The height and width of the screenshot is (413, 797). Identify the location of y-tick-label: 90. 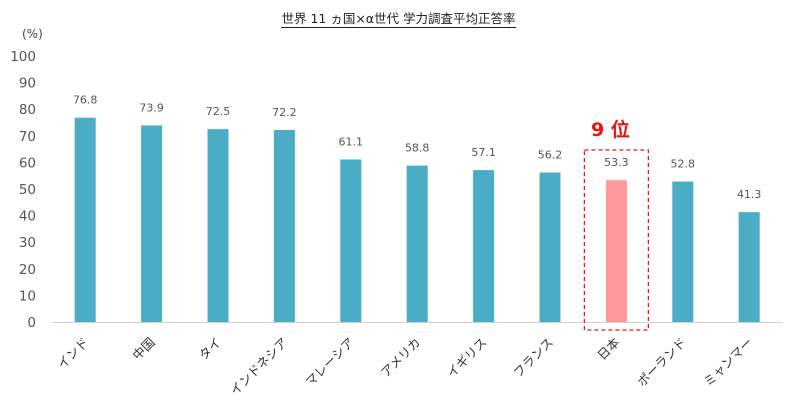
(27, 84).